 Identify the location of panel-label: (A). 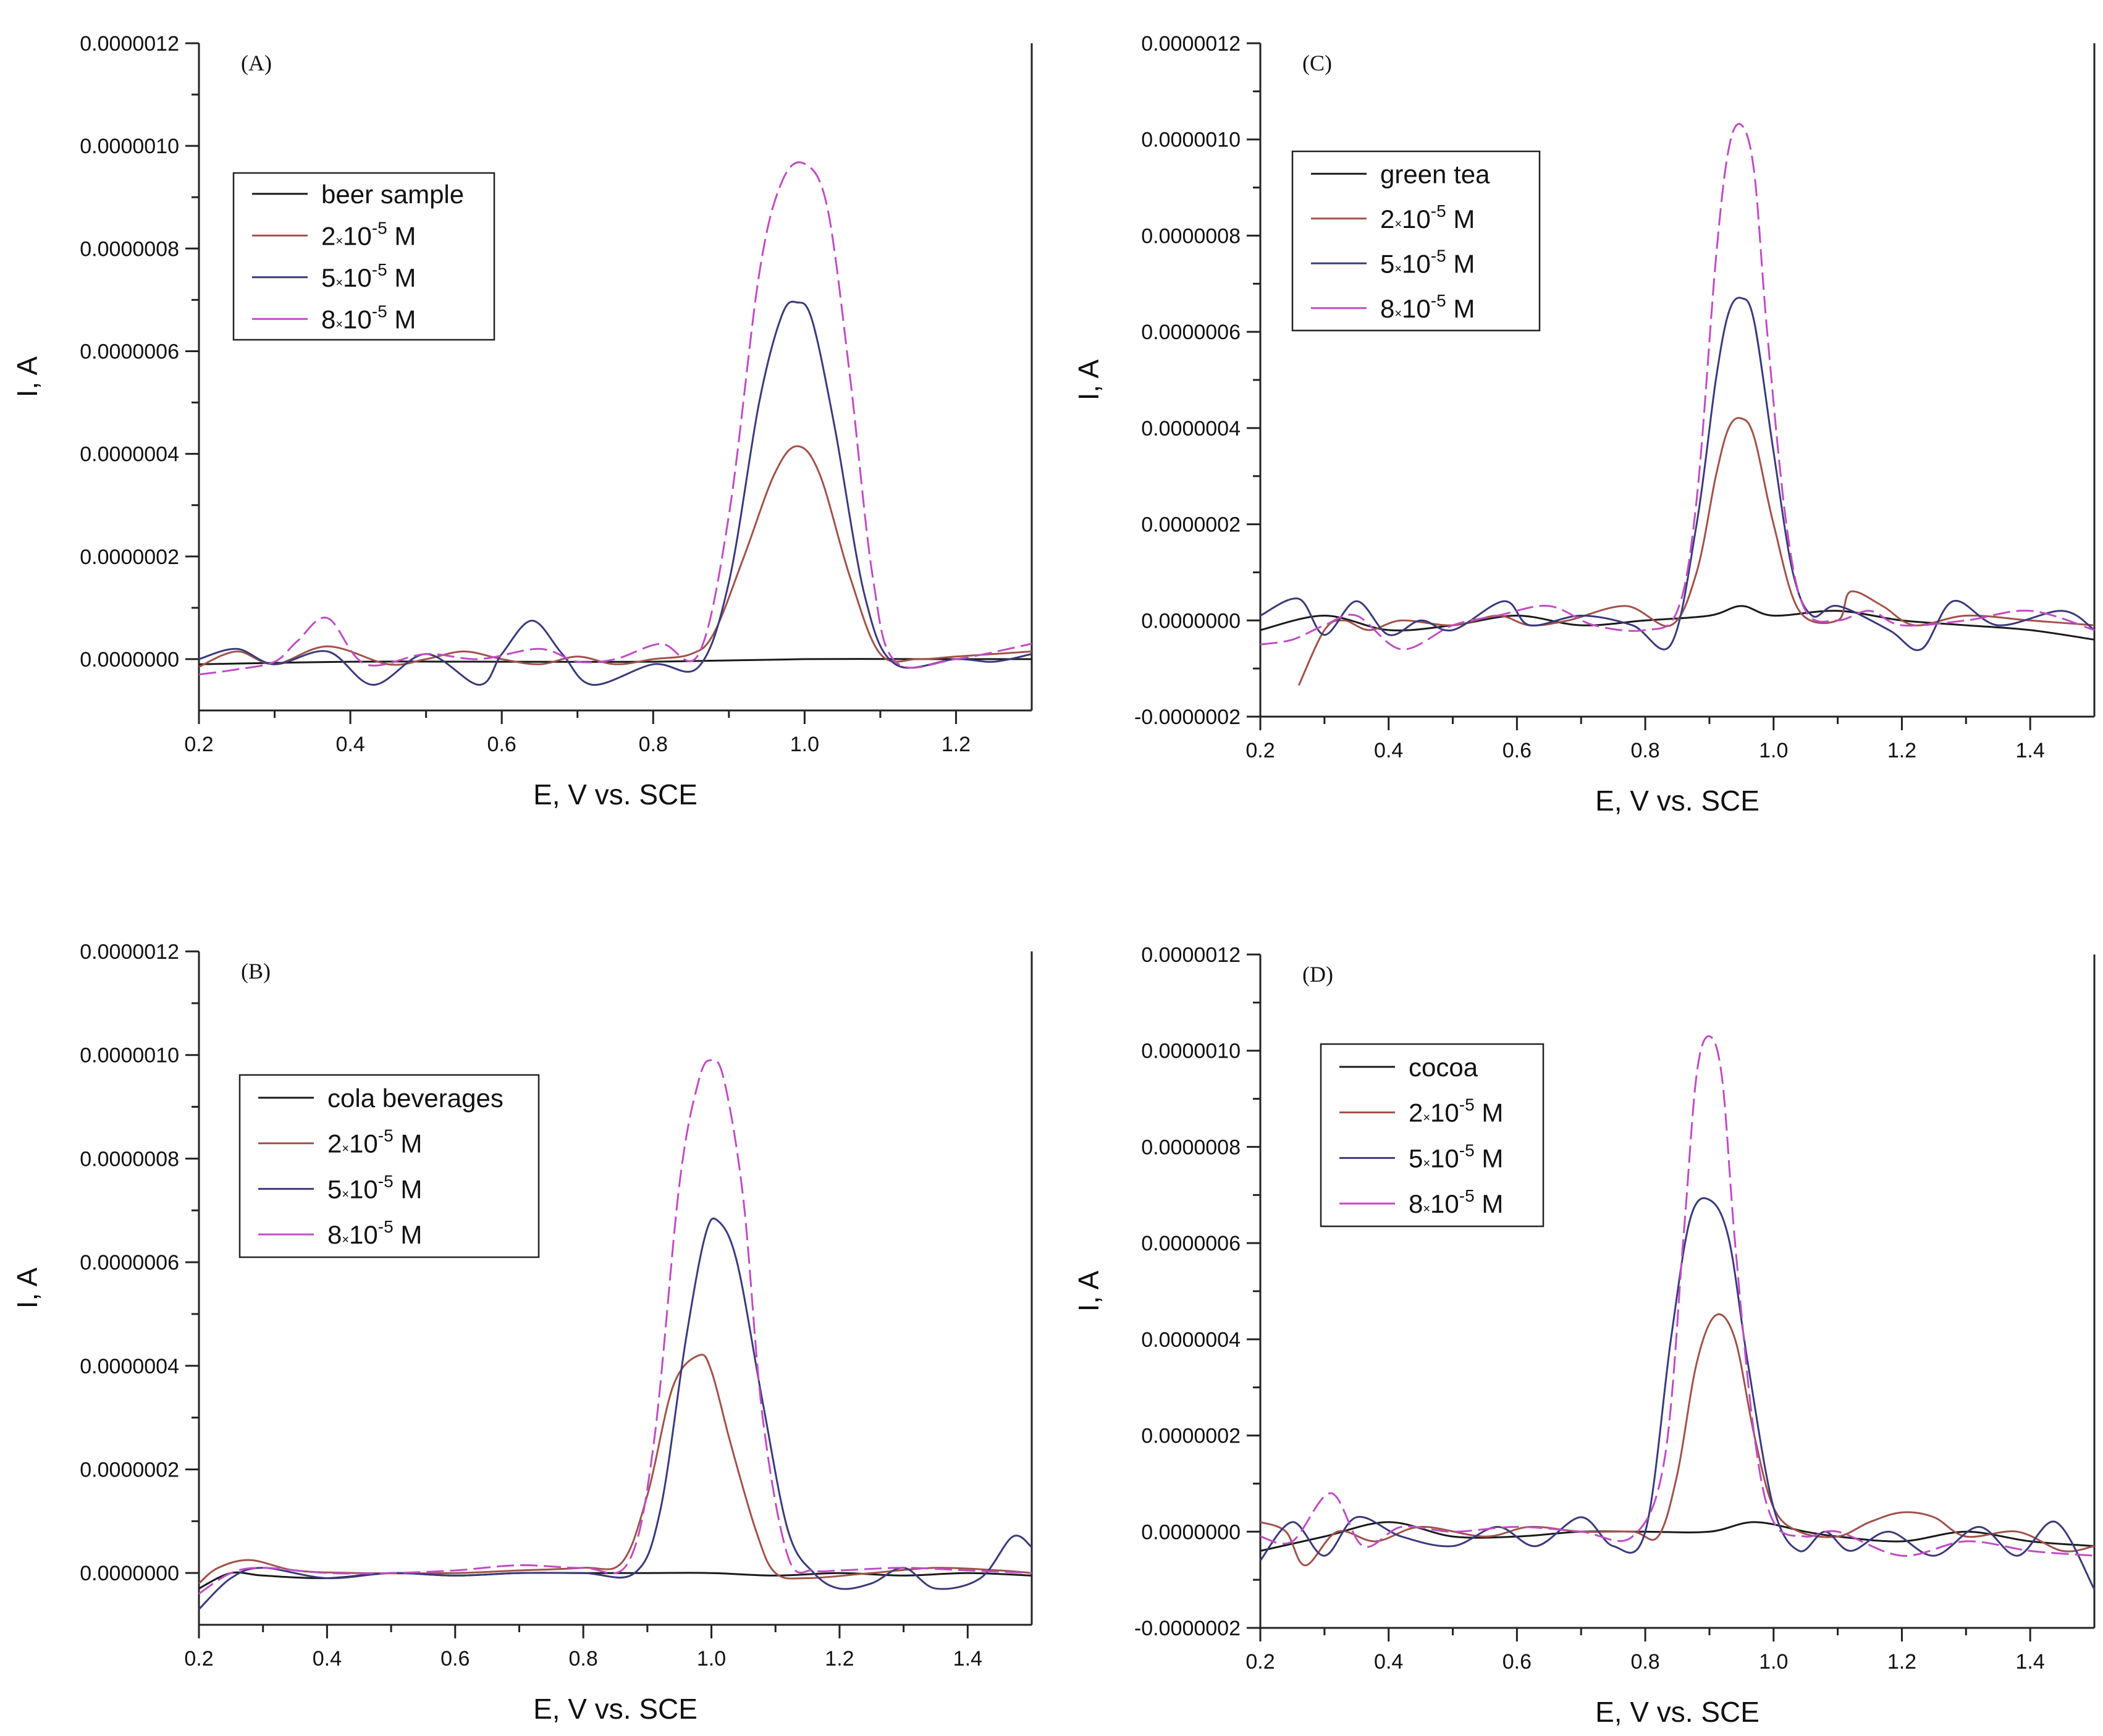
(256, 63).